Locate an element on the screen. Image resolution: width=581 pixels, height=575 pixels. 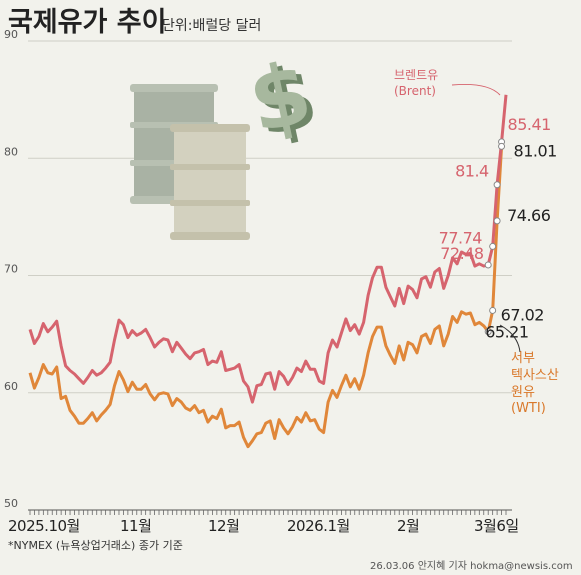
svg-text: 서부 is located at coordinates (523, 358).